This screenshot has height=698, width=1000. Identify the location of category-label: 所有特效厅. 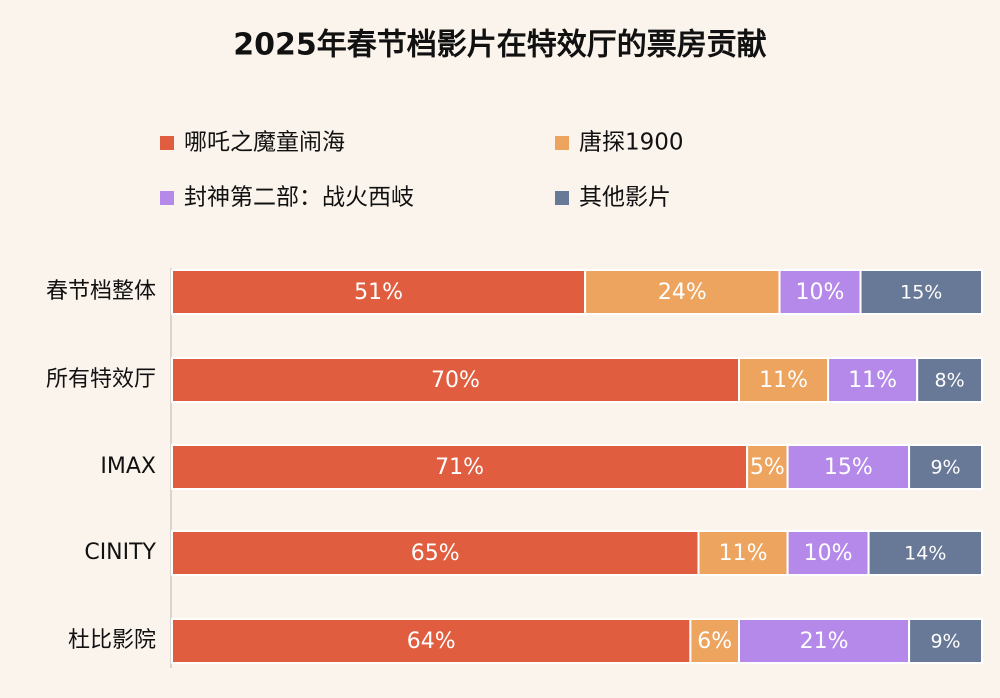
(101, 379).